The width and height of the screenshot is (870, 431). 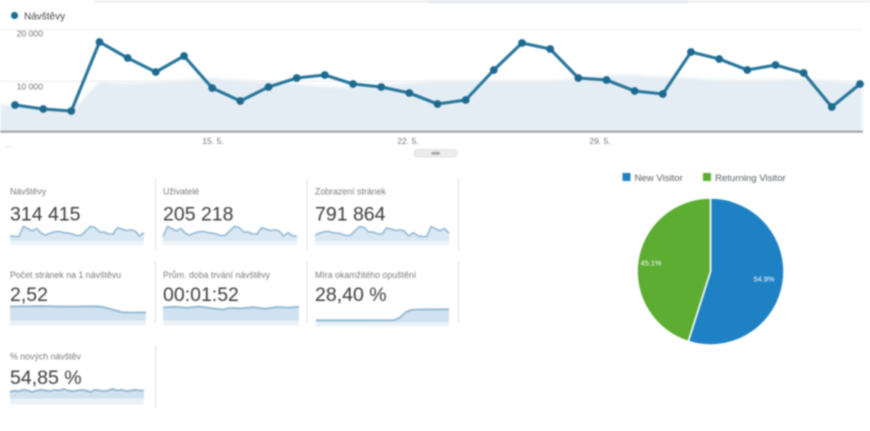 What do you see at coordinates (751, 178) in the screenshot?
I see `svg-text: Returning Visitor` at bounding box center [751, 178].